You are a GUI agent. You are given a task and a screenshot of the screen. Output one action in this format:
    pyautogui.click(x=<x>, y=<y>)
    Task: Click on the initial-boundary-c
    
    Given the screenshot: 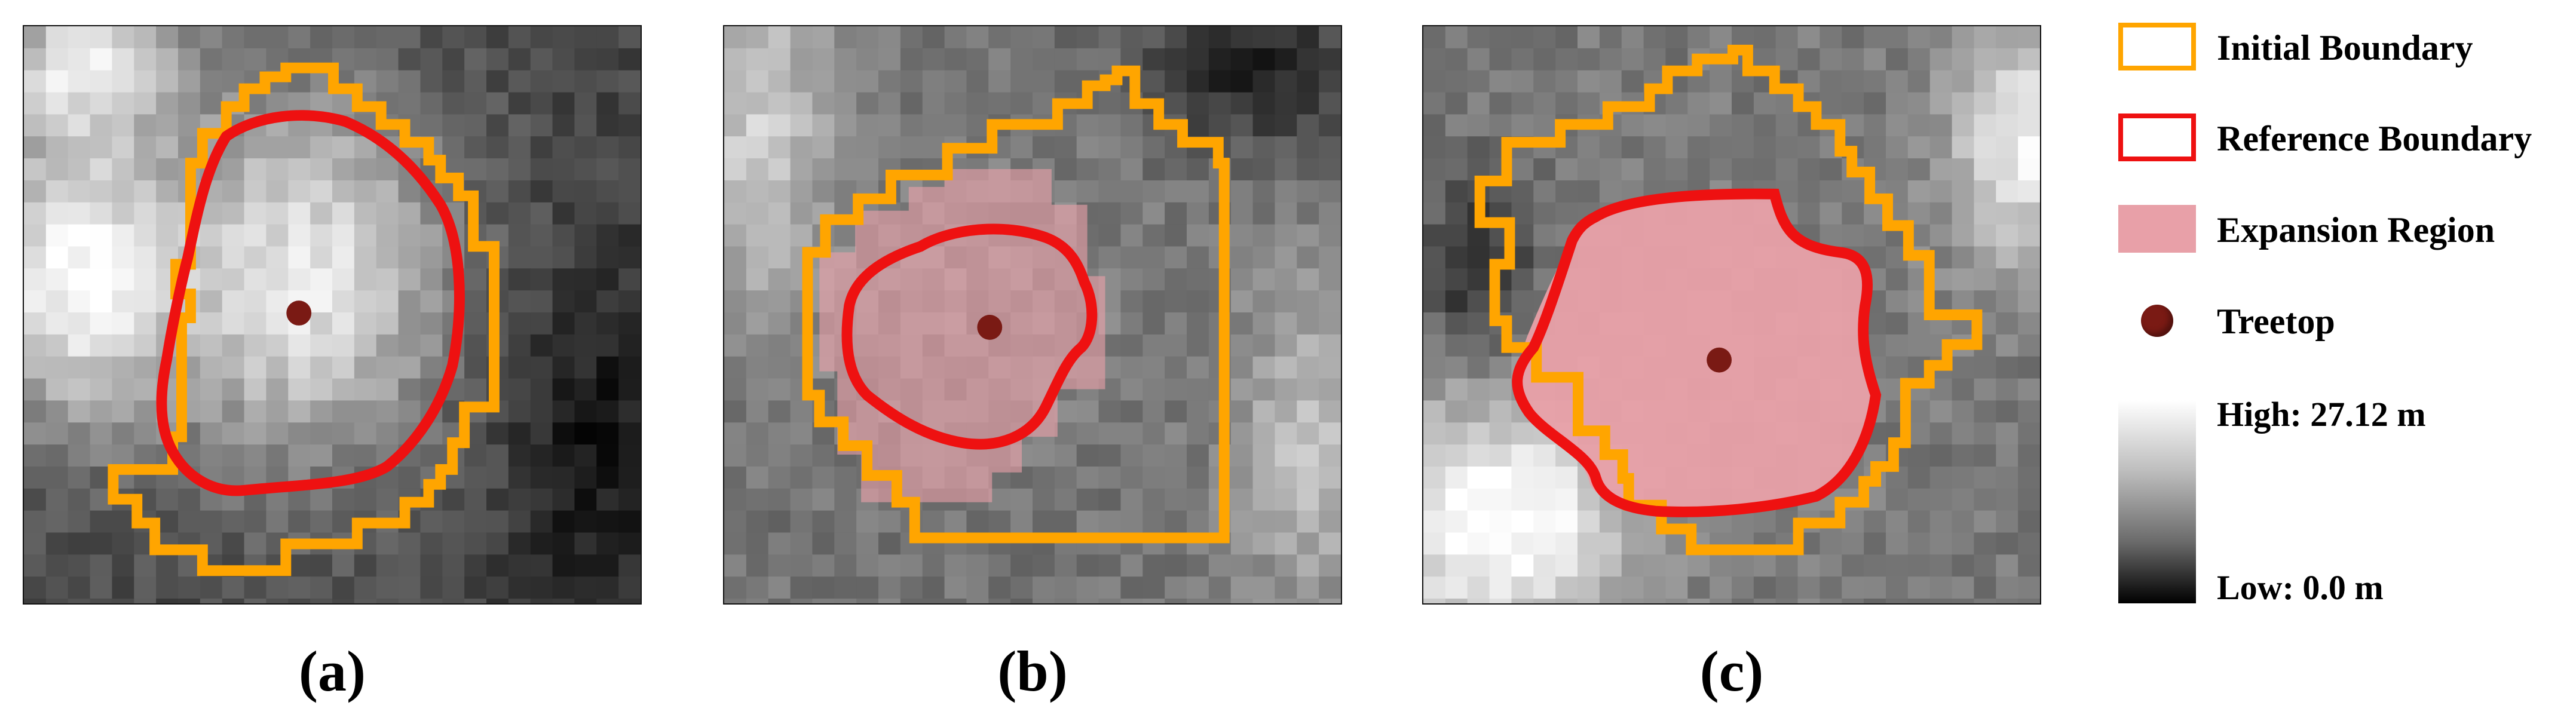 What is the action you would take?
    pyautogui.click(x=1729, y=300)
    